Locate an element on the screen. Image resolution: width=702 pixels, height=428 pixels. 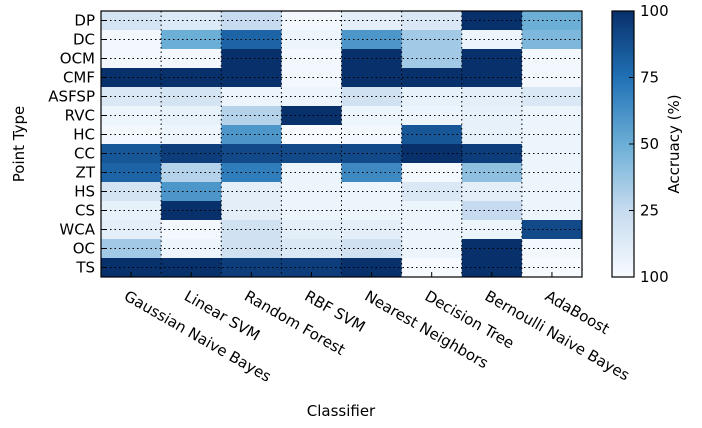
x-tick-label-random-forest: Random Forest is located at coordinates (294, 323).